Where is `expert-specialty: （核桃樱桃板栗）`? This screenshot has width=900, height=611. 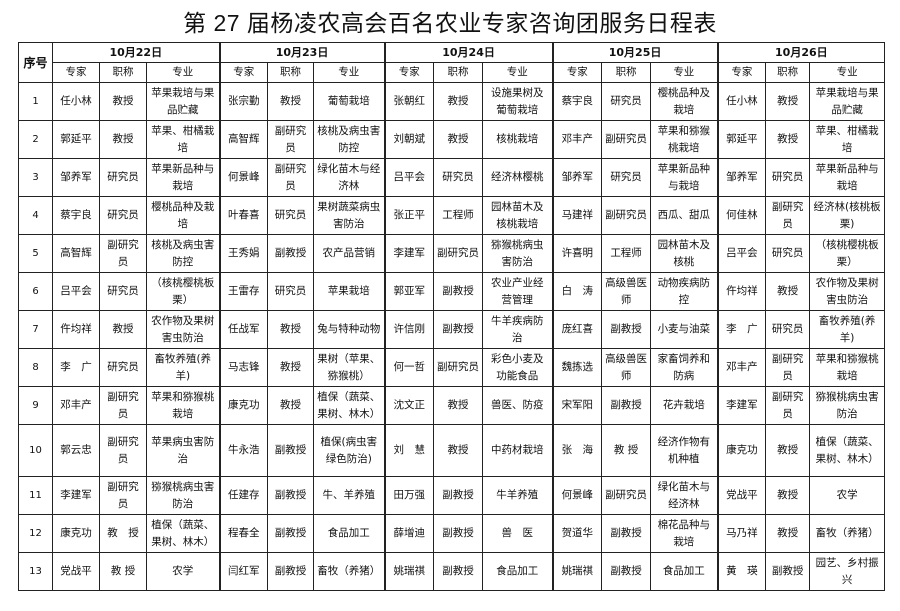 expert-specialty: （核桃樱桃板栗） is located at coordinates (183, 291).